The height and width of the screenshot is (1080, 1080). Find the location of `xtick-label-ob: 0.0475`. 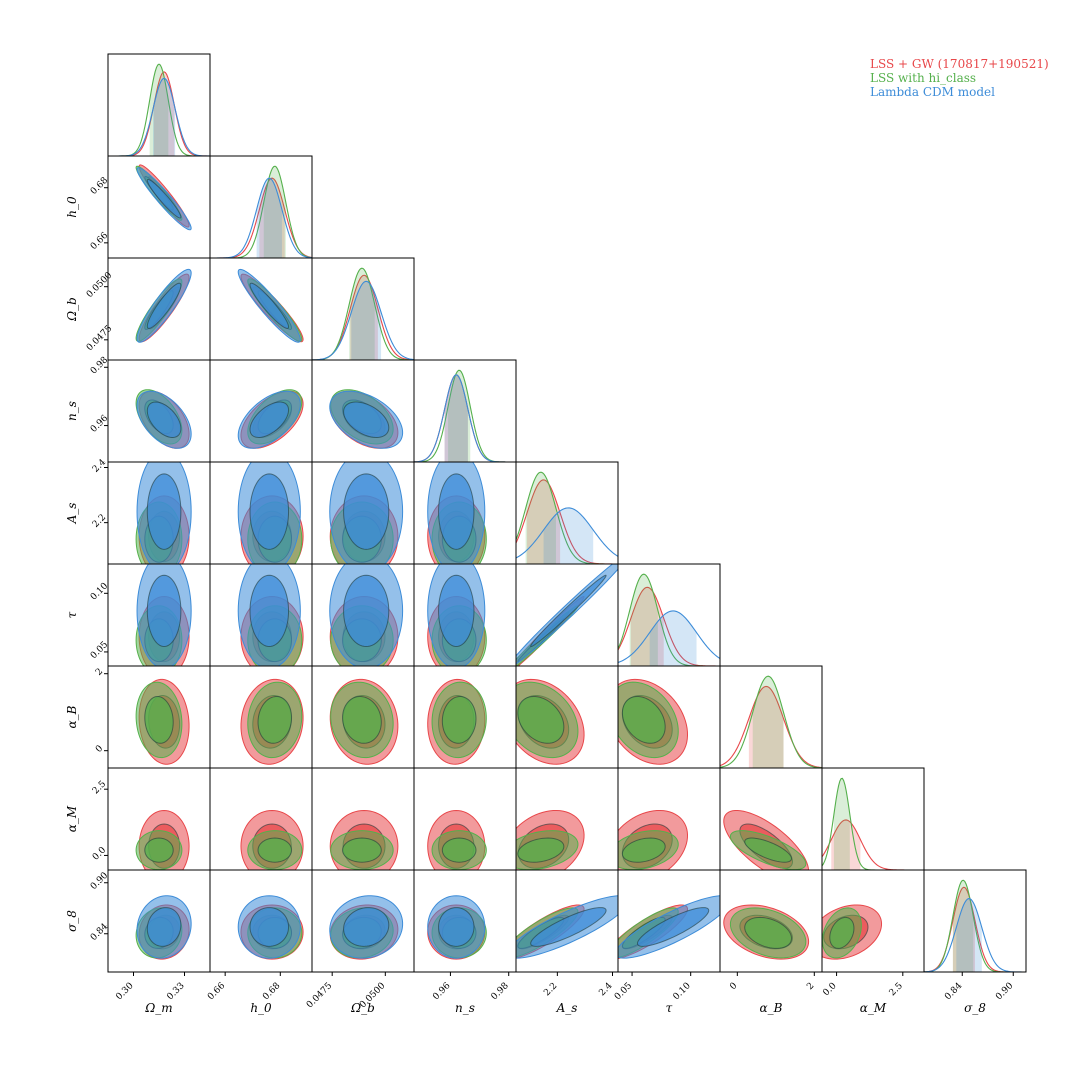

xtick-label-ob: 0.0475 is located at coordinates (320, 996).